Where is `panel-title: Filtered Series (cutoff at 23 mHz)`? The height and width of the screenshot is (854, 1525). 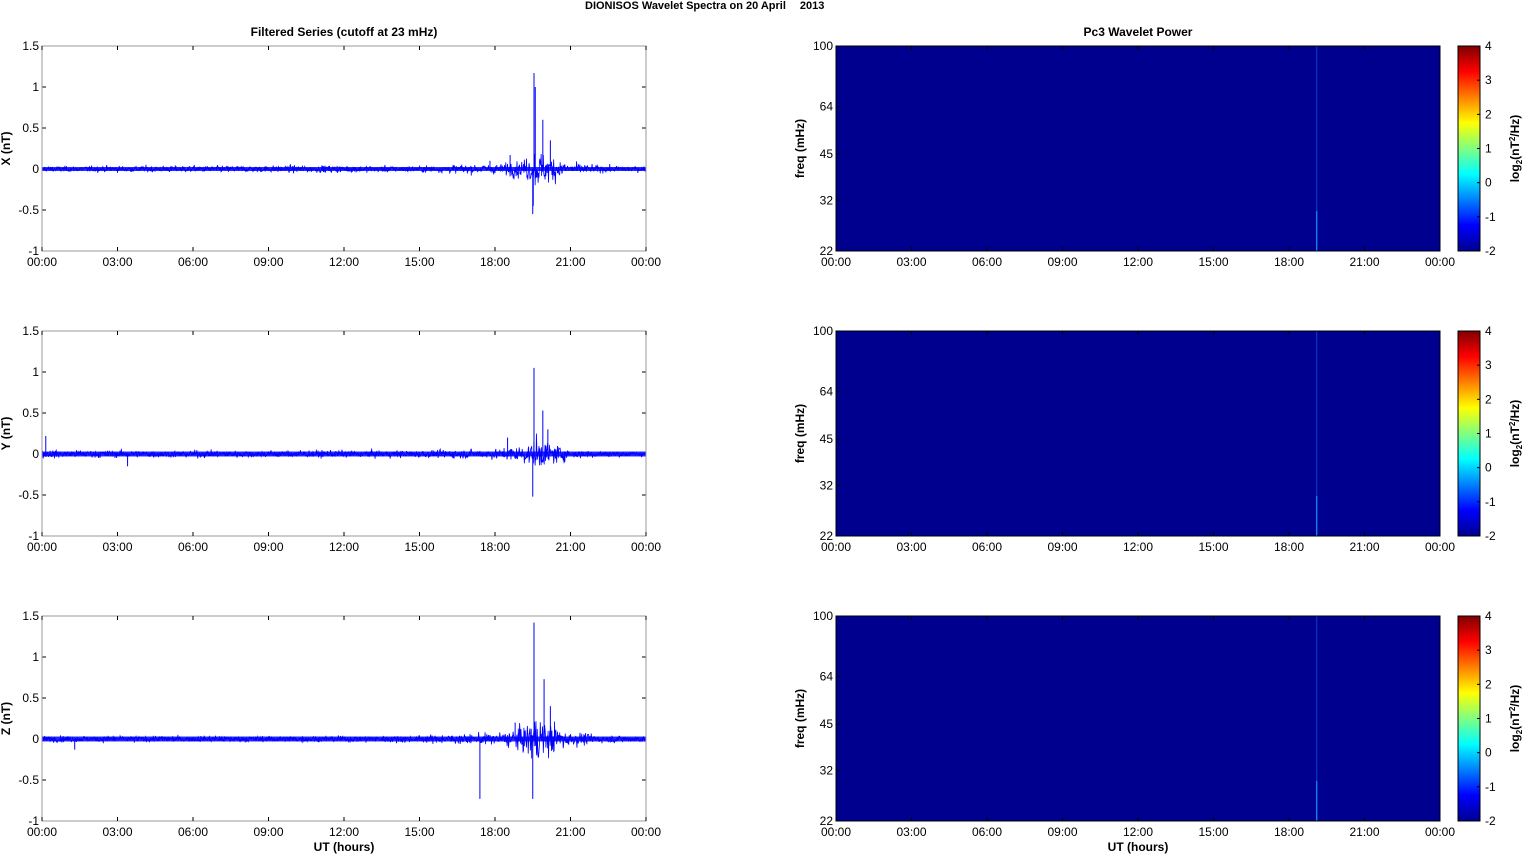 panel-title: Filtered Series (cutoff at 23 mHz) is located at coordinates (344, 32).